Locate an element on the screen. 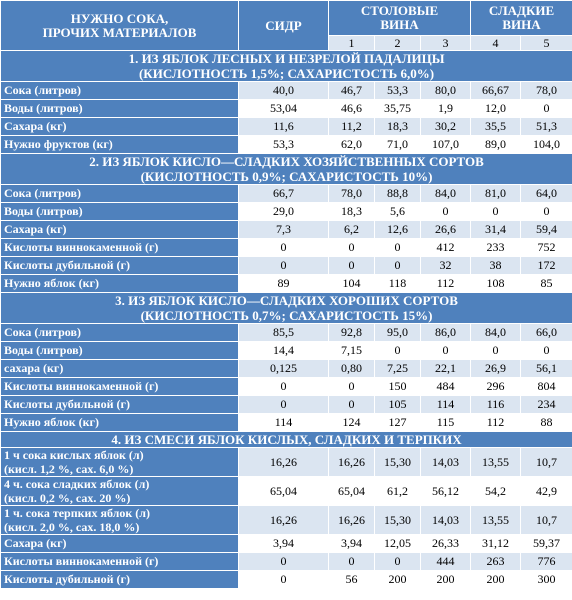  header-num: 2 is located at coordinates (397, 43).